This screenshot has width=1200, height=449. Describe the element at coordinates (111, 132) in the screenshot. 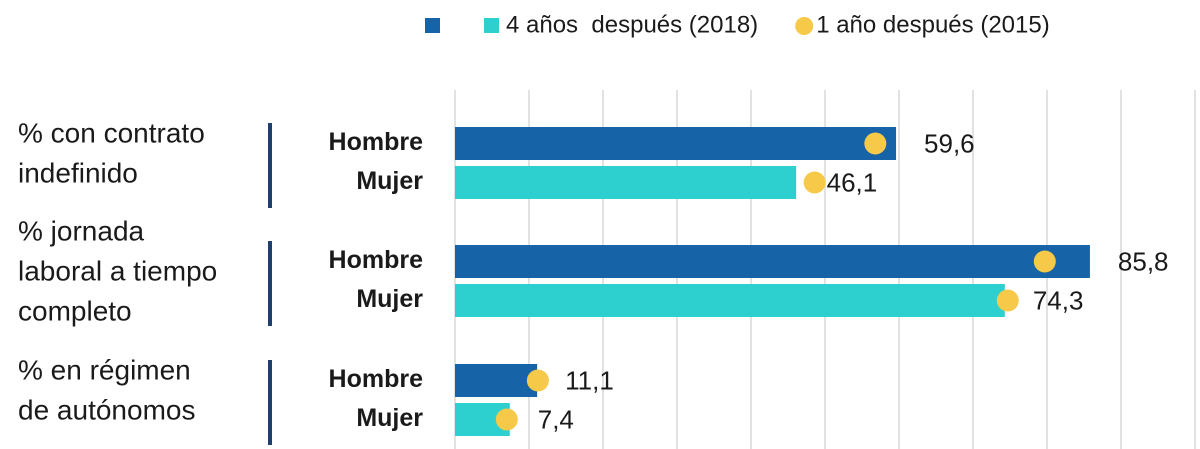

I see `category-label: % con contrato` at that location.